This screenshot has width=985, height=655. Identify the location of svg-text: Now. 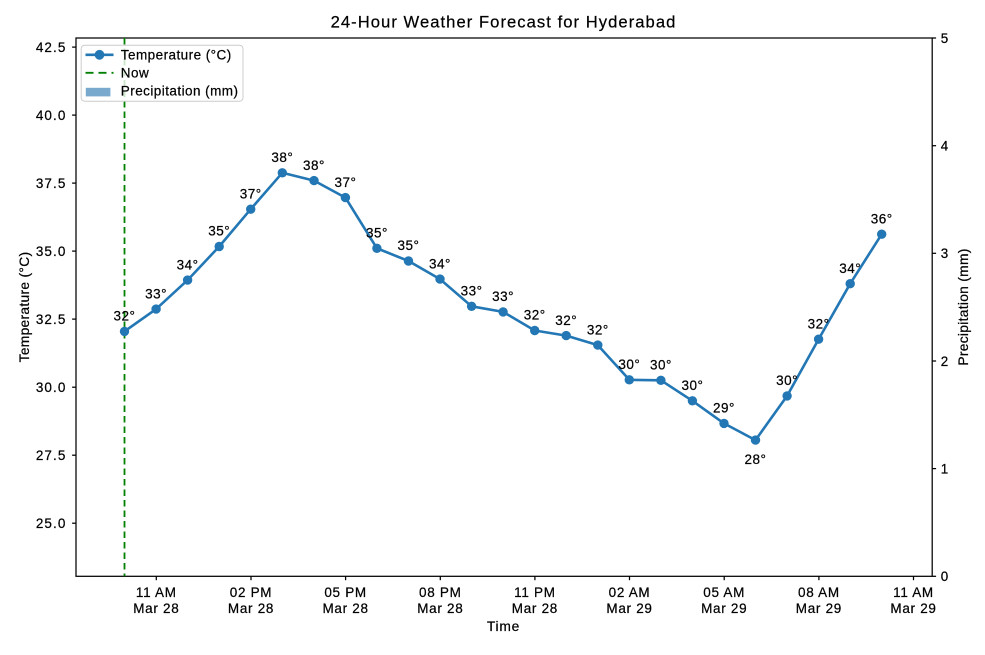
(135, 72).